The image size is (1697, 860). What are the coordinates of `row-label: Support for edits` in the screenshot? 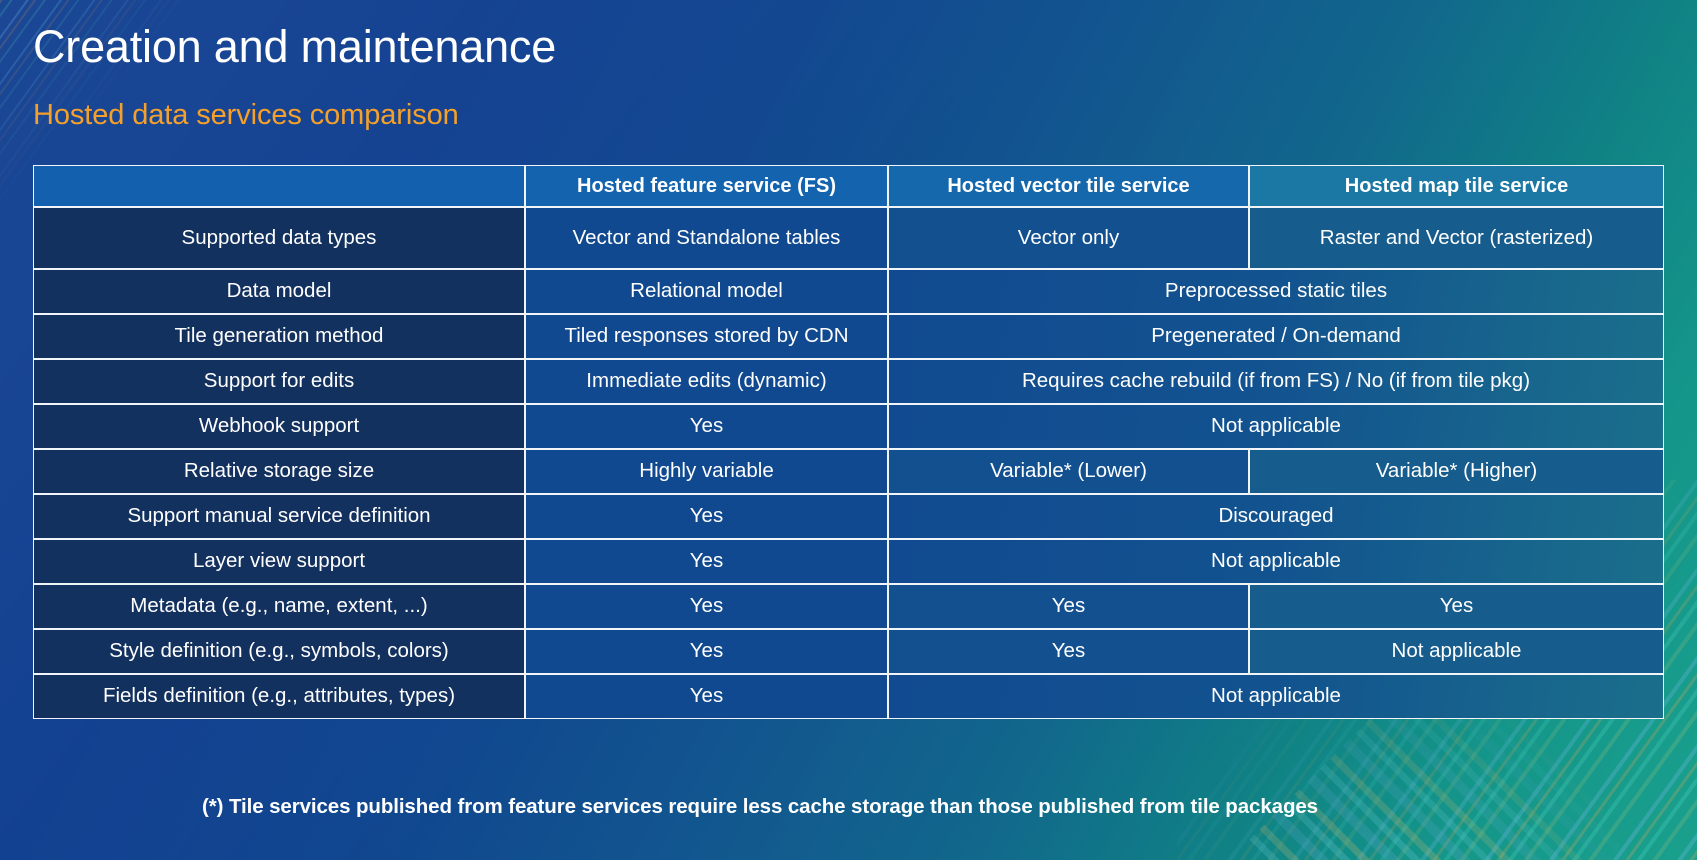 It's located at (279, 381).